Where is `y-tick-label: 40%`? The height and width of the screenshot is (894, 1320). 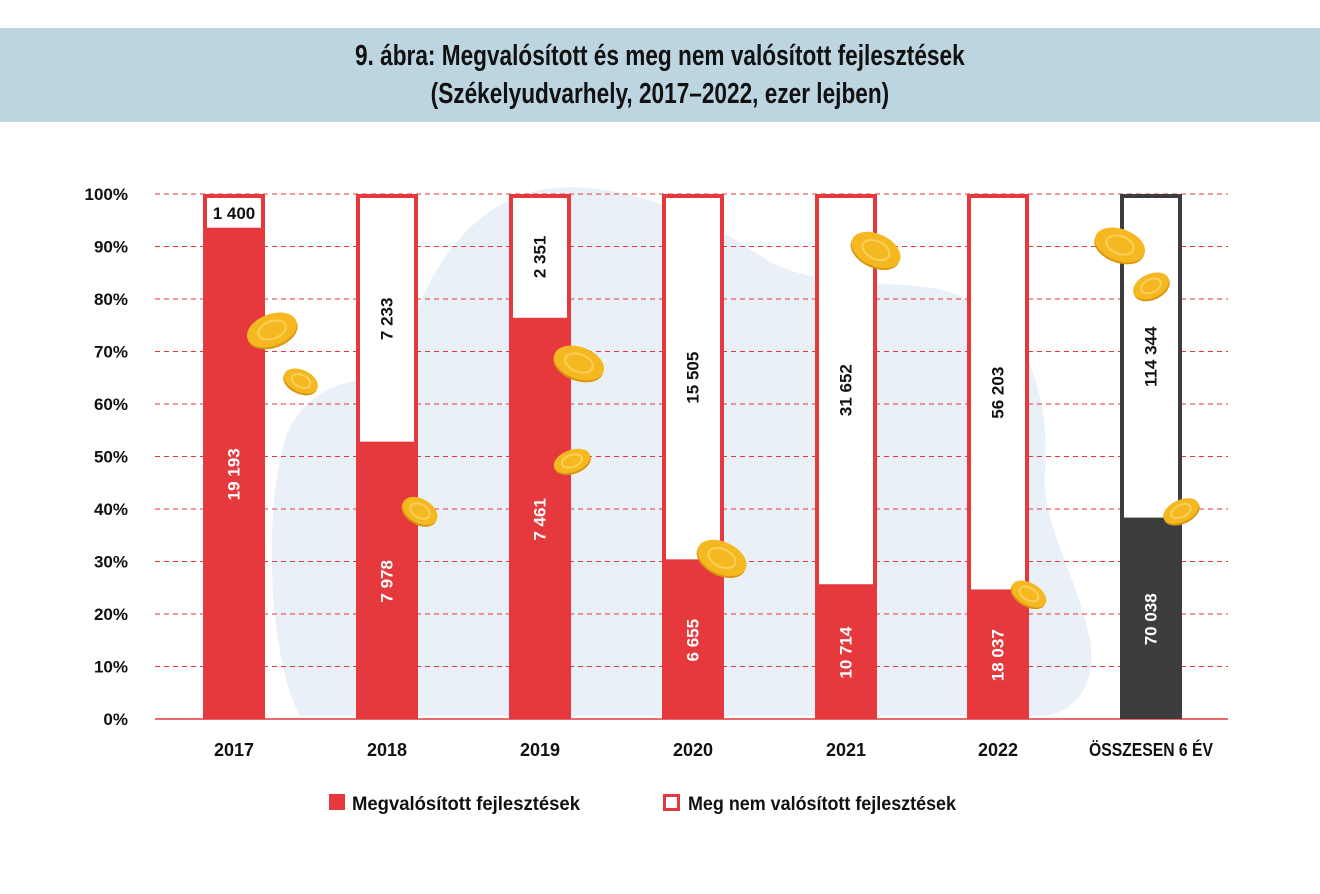
y-tick-label: 40% is located at coordinates (111, 509).